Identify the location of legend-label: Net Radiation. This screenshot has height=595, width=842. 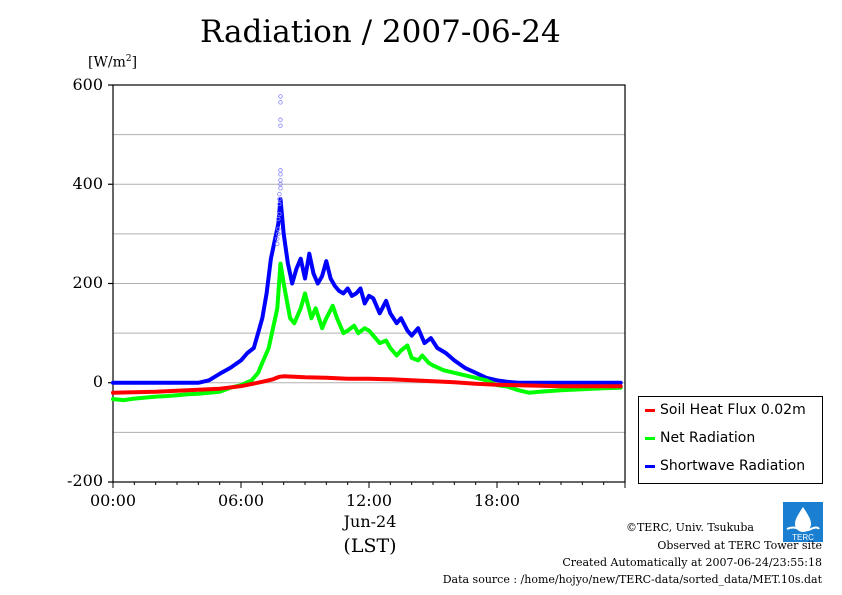
(708, 438).